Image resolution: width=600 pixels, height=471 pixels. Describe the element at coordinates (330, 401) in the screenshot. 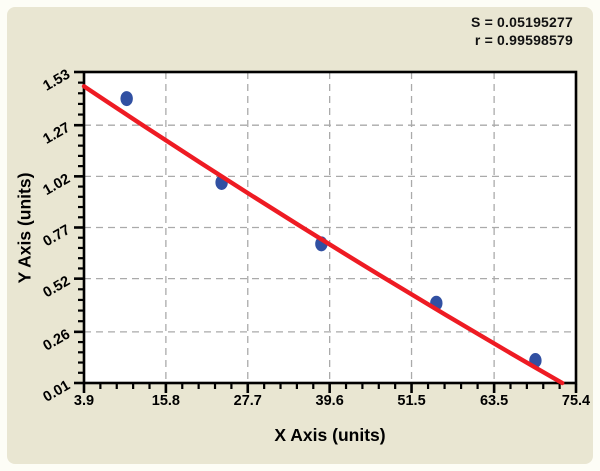

I see `svg-text: 39.6` at that location.